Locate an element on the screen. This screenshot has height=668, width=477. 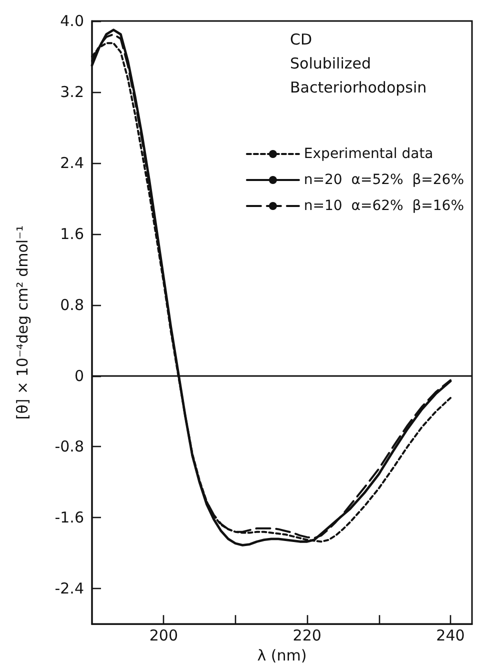
x-tick-label: 200 is located at coordinates (163, 635).